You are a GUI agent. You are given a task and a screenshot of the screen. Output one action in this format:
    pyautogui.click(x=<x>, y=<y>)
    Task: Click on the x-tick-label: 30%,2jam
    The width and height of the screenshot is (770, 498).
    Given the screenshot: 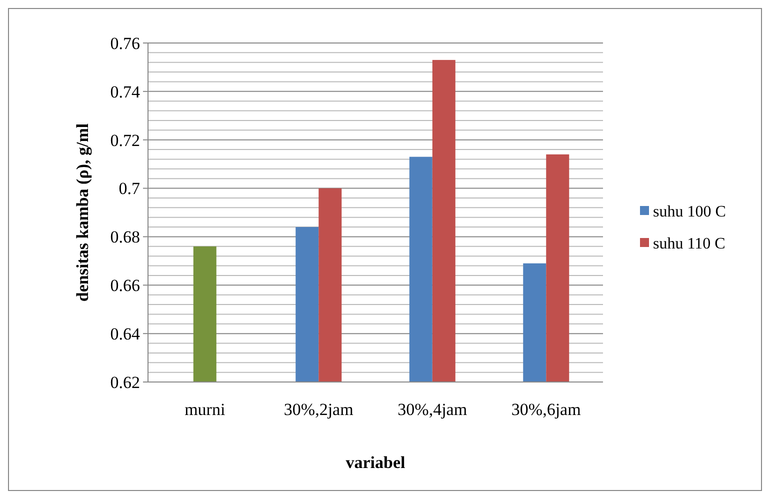 What is the action you would take?
    pyautogui.click(x=319, y=409)
    